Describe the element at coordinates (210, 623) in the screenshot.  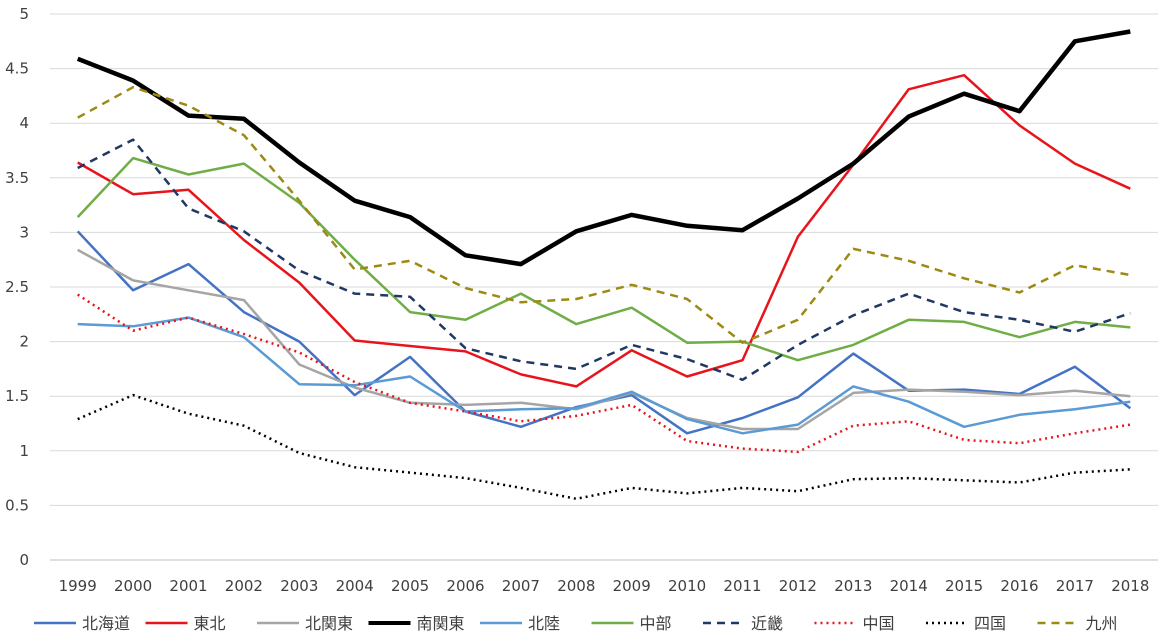
I see `legend-label: 東北` at that location.